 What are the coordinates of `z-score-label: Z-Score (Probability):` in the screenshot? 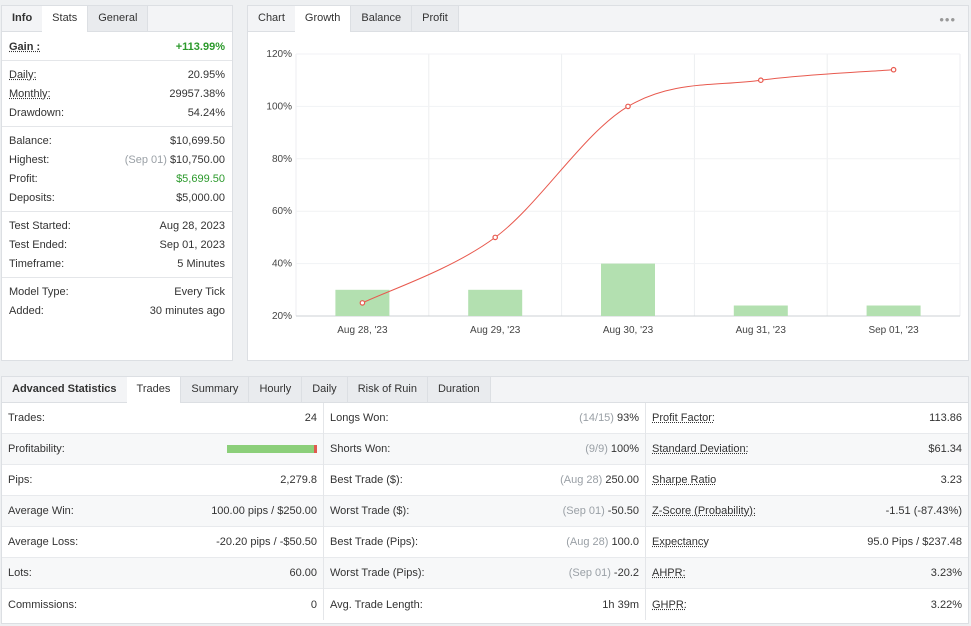 It's located at (704, 511).